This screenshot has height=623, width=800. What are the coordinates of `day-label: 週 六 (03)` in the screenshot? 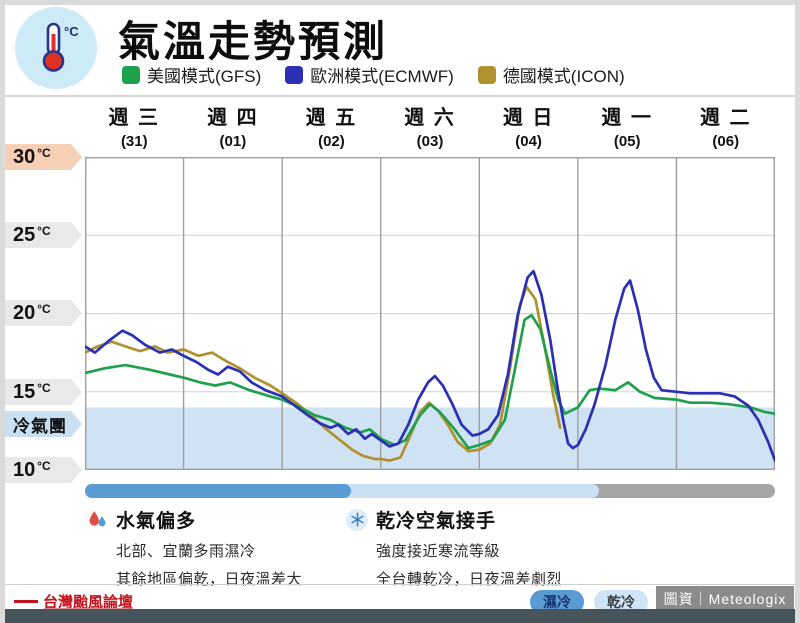 It's located at (430, 128).